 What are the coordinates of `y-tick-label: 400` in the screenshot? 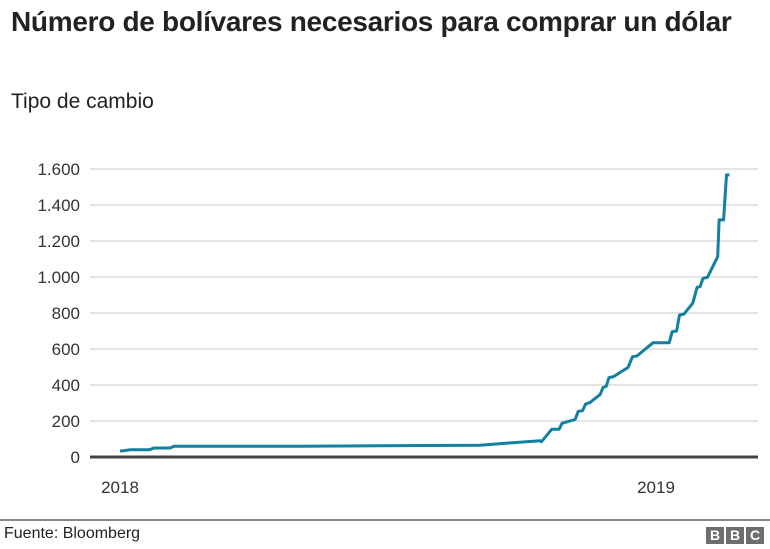 It's located at (66, 385).